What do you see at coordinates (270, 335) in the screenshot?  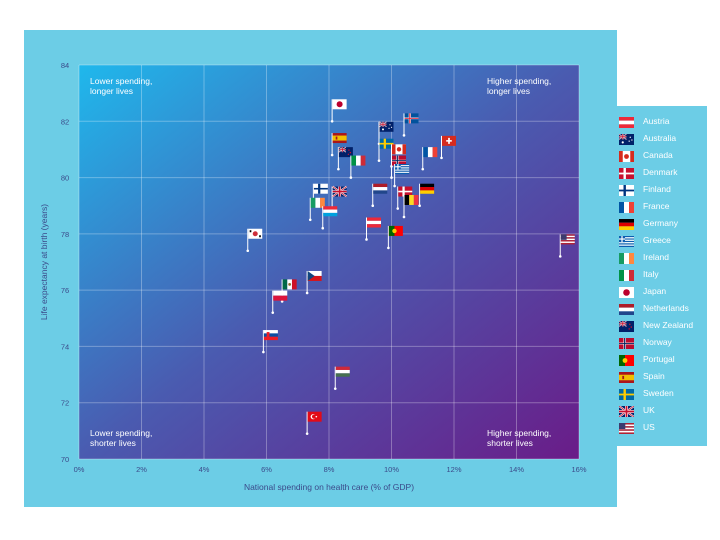 I see `slovakia-flag-icon` at bounding box center [270, 335].